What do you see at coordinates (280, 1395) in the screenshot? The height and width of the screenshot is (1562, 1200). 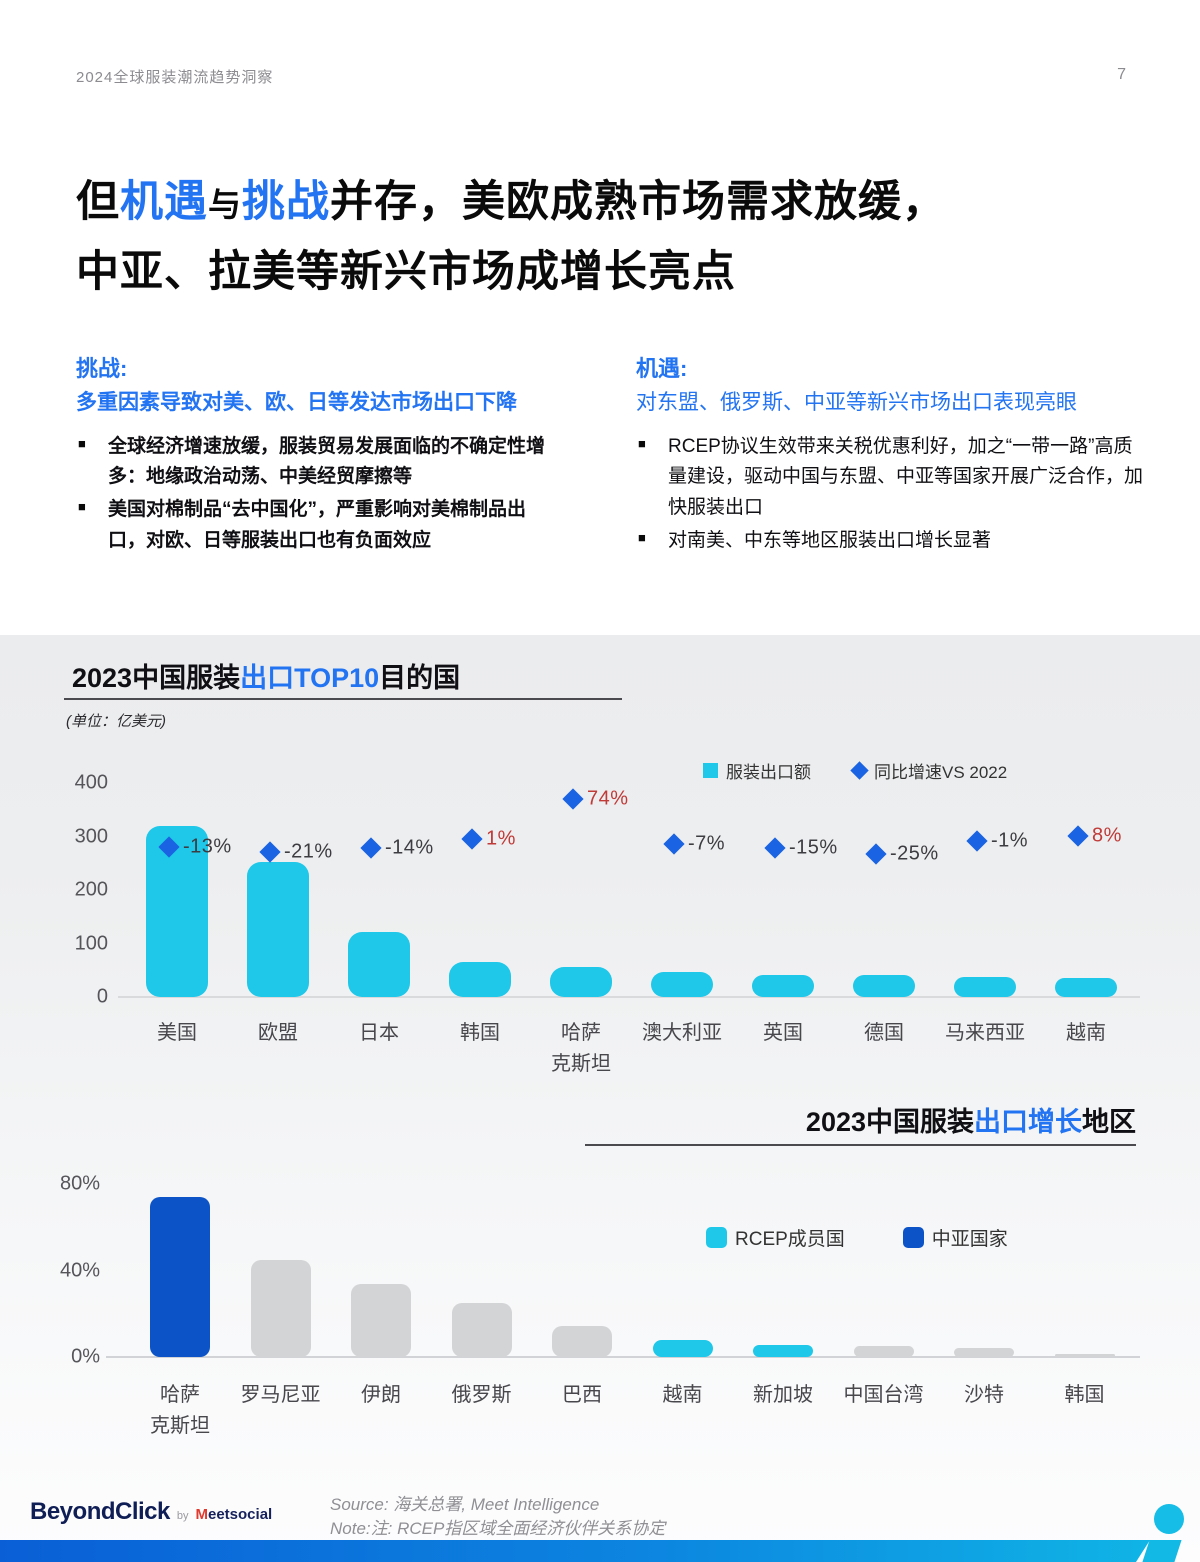 I see `chart2-category-label: 罗马尼亚` at bounding box center [280, 1395].